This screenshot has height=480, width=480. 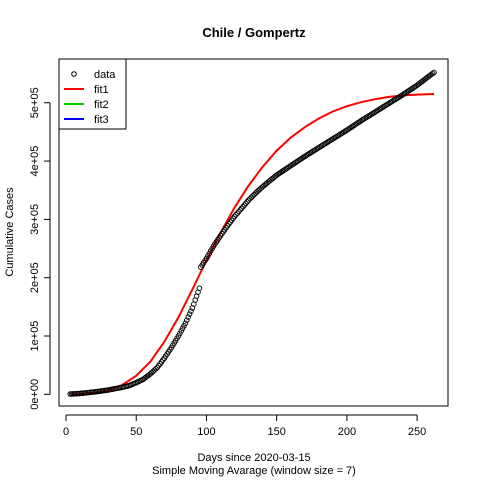 What do you see at coordinates (74, 74) in the screenshot?
I see `legend-swatch-data` at bounding box center [74, 74].